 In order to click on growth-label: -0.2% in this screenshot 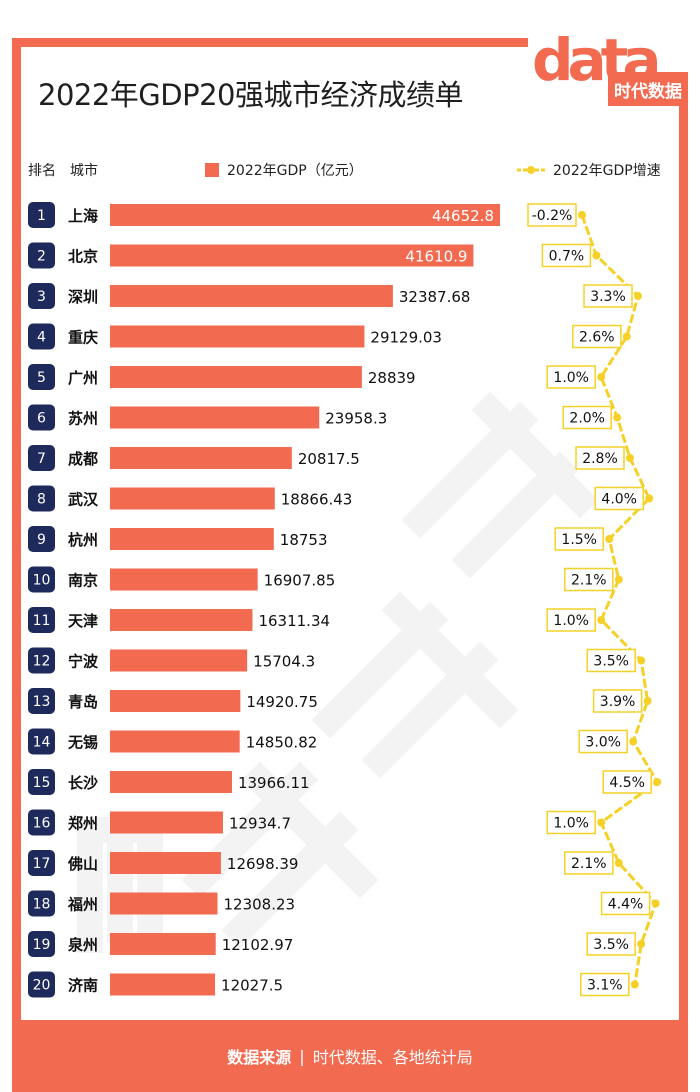, I will do `click(552, 216)`.